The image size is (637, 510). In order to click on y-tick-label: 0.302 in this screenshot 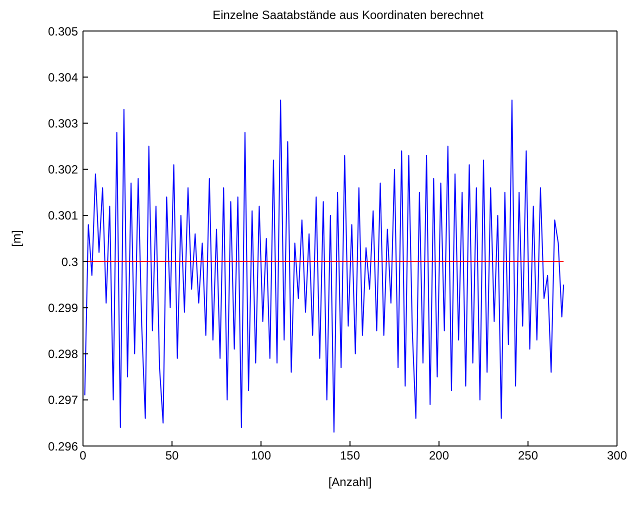, I will do `click(63, 169)`.